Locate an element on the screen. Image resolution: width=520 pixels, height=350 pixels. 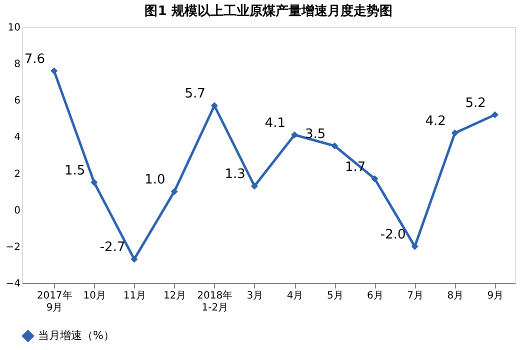
x-tick-label: 2018年1-2月 is located at coordinates (215, 302).